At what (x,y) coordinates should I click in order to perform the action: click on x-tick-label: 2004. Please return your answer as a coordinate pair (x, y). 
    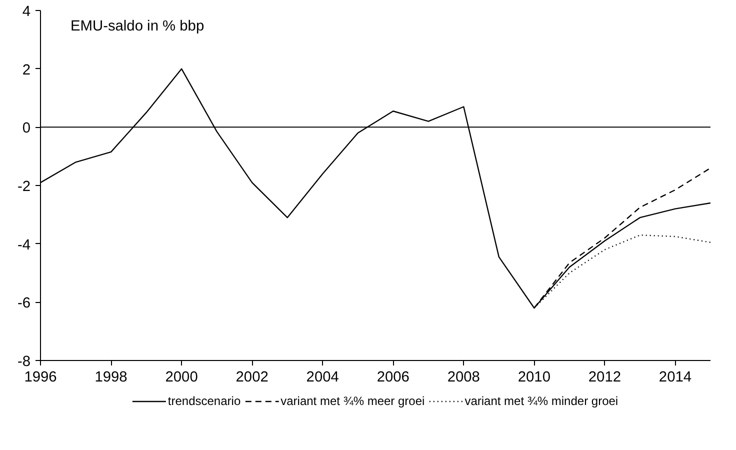
    Looking at the image, I should click on (322, 378).